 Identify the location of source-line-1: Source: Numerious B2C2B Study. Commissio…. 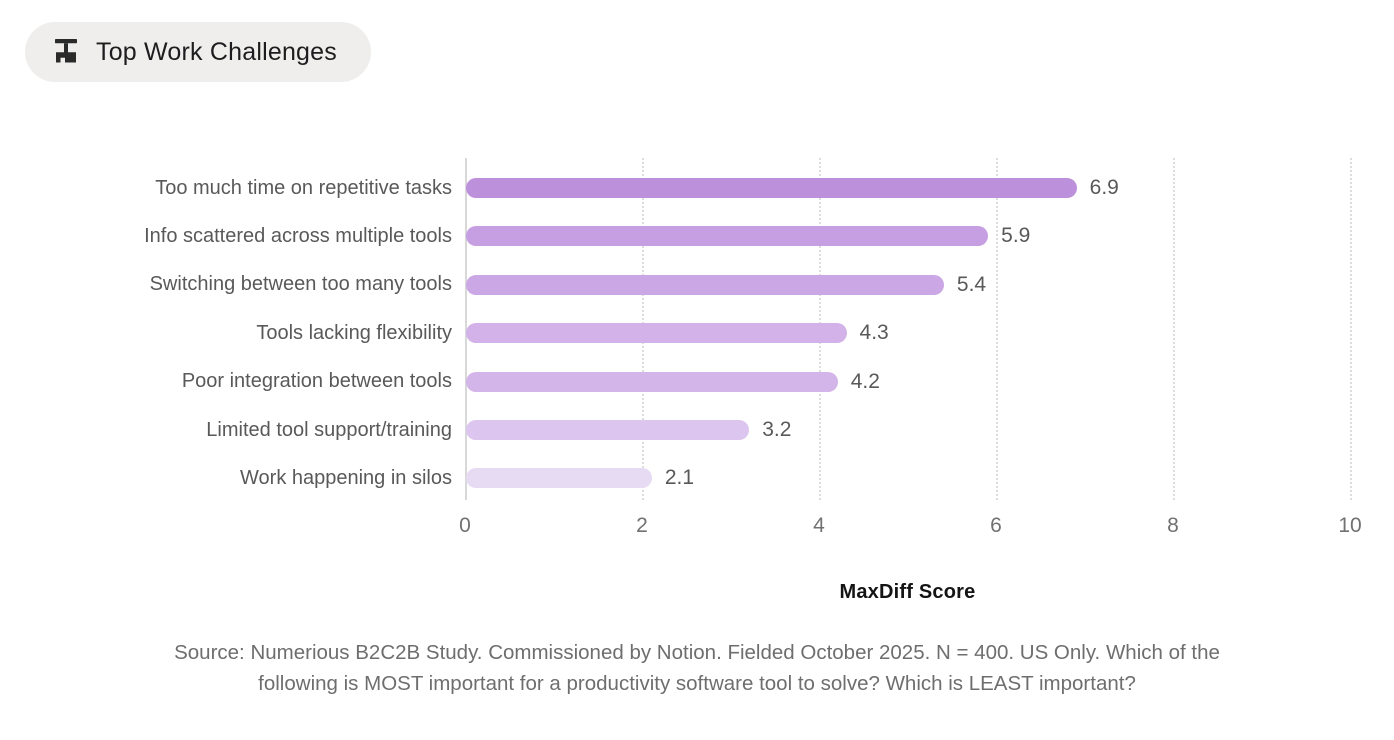
(697, 652).